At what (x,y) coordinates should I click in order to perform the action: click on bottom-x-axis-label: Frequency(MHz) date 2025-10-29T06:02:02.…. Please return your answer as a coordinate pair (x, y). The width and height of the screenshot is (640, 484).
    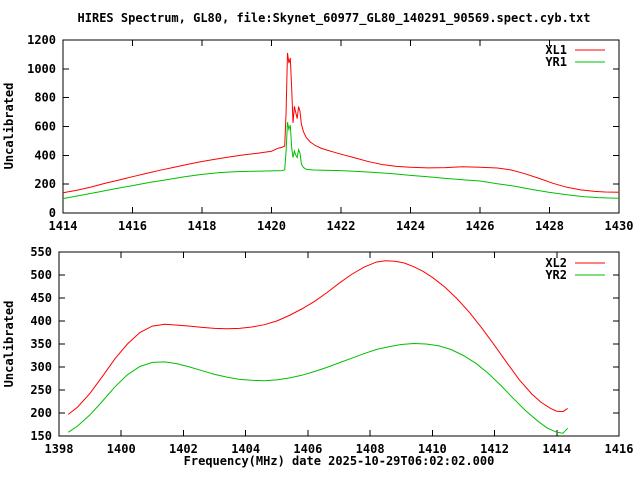
    Looking at the image, I should click on (339, 461).